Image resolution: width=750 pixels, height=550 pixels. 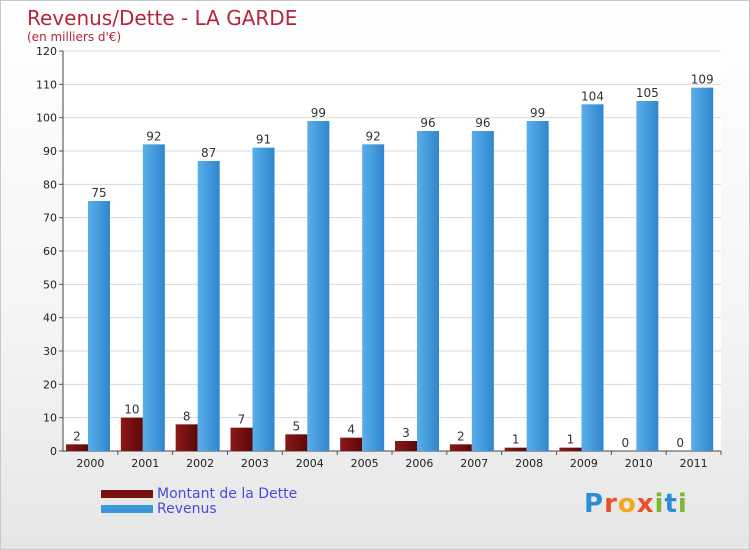 I want to click on chart-title: Revenus/Dette - LA GARDE, so click(x=162, y=18).